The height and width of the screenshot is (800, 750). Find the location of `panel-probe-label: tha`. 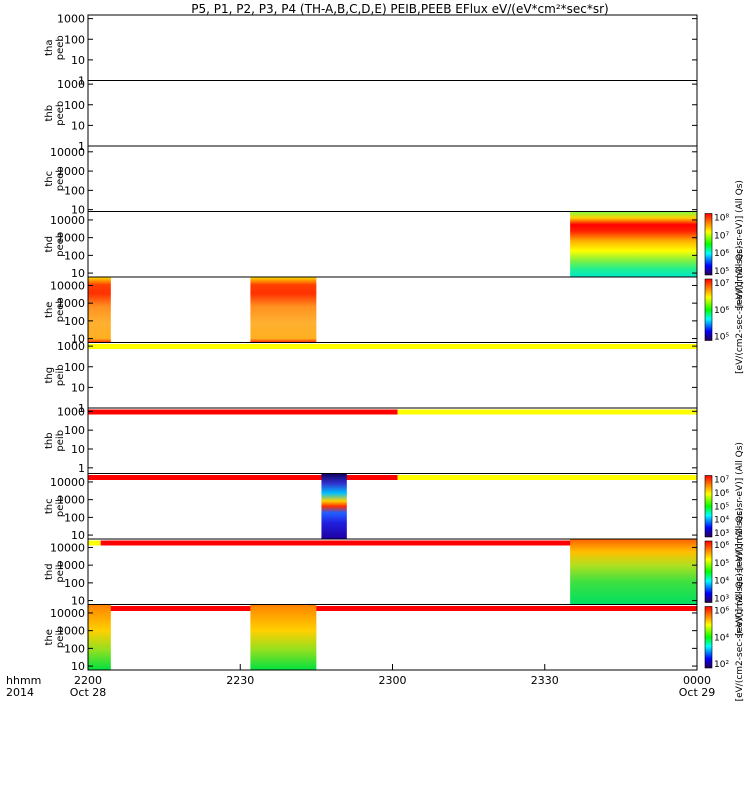

panel-probe-label: tha is located at coordinates (49, 48).